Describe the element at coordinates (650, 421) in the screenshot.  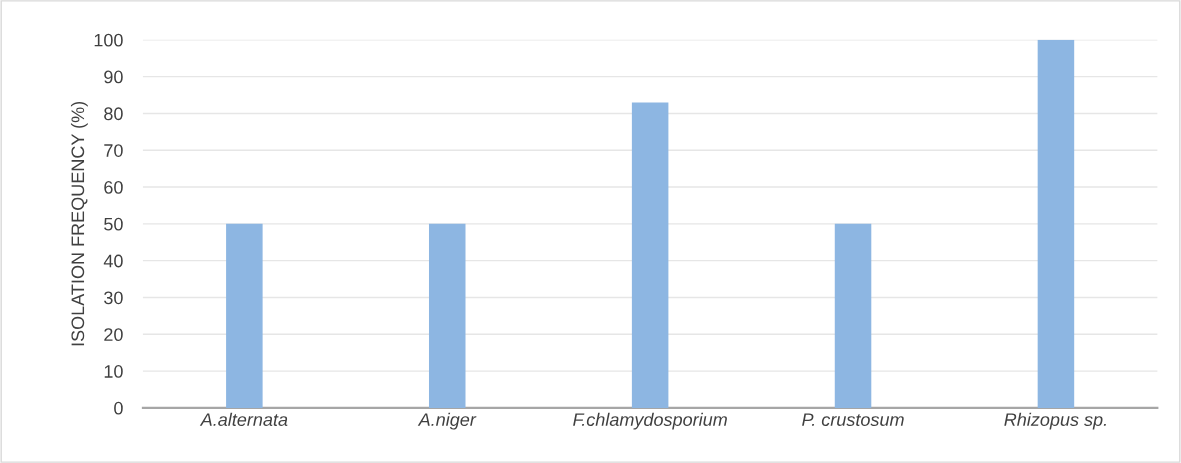
I see `x-tick-label: F.chlamydosporium` at that location.